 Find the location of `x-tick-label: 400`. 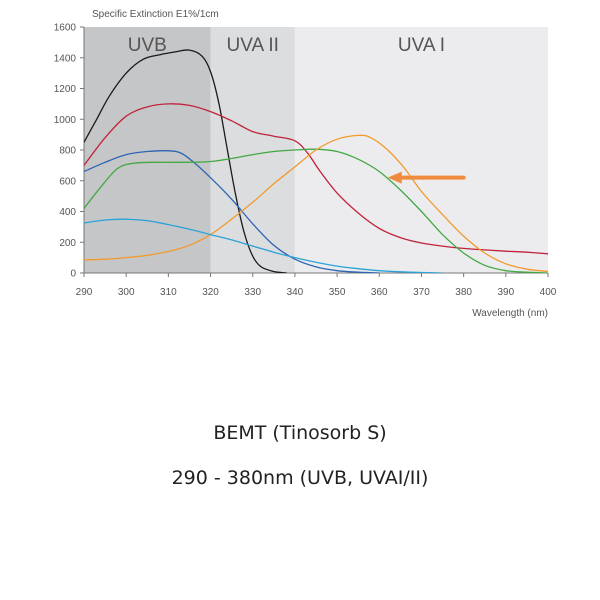

x-tick-label: 400 is located at coordinates (548, 292).